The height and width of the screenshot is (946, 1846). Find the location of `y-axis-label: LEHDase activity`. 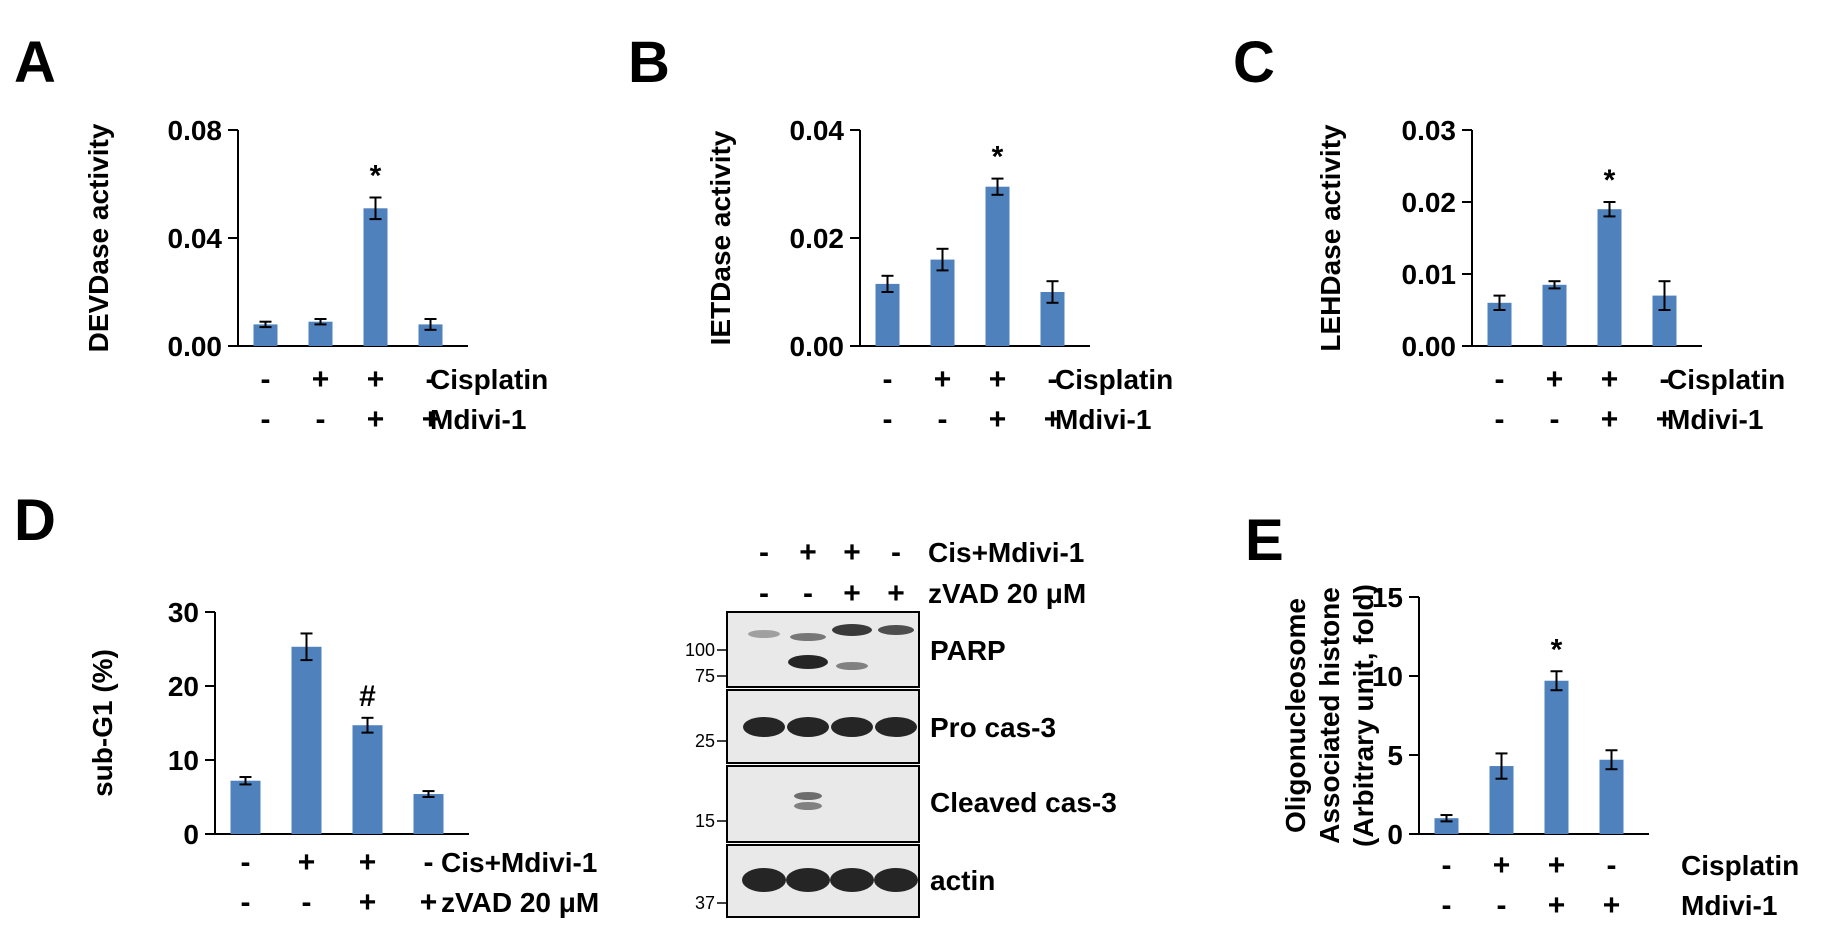

y-axis-label: LEHDase activity is located at coordinates (1330, 238).